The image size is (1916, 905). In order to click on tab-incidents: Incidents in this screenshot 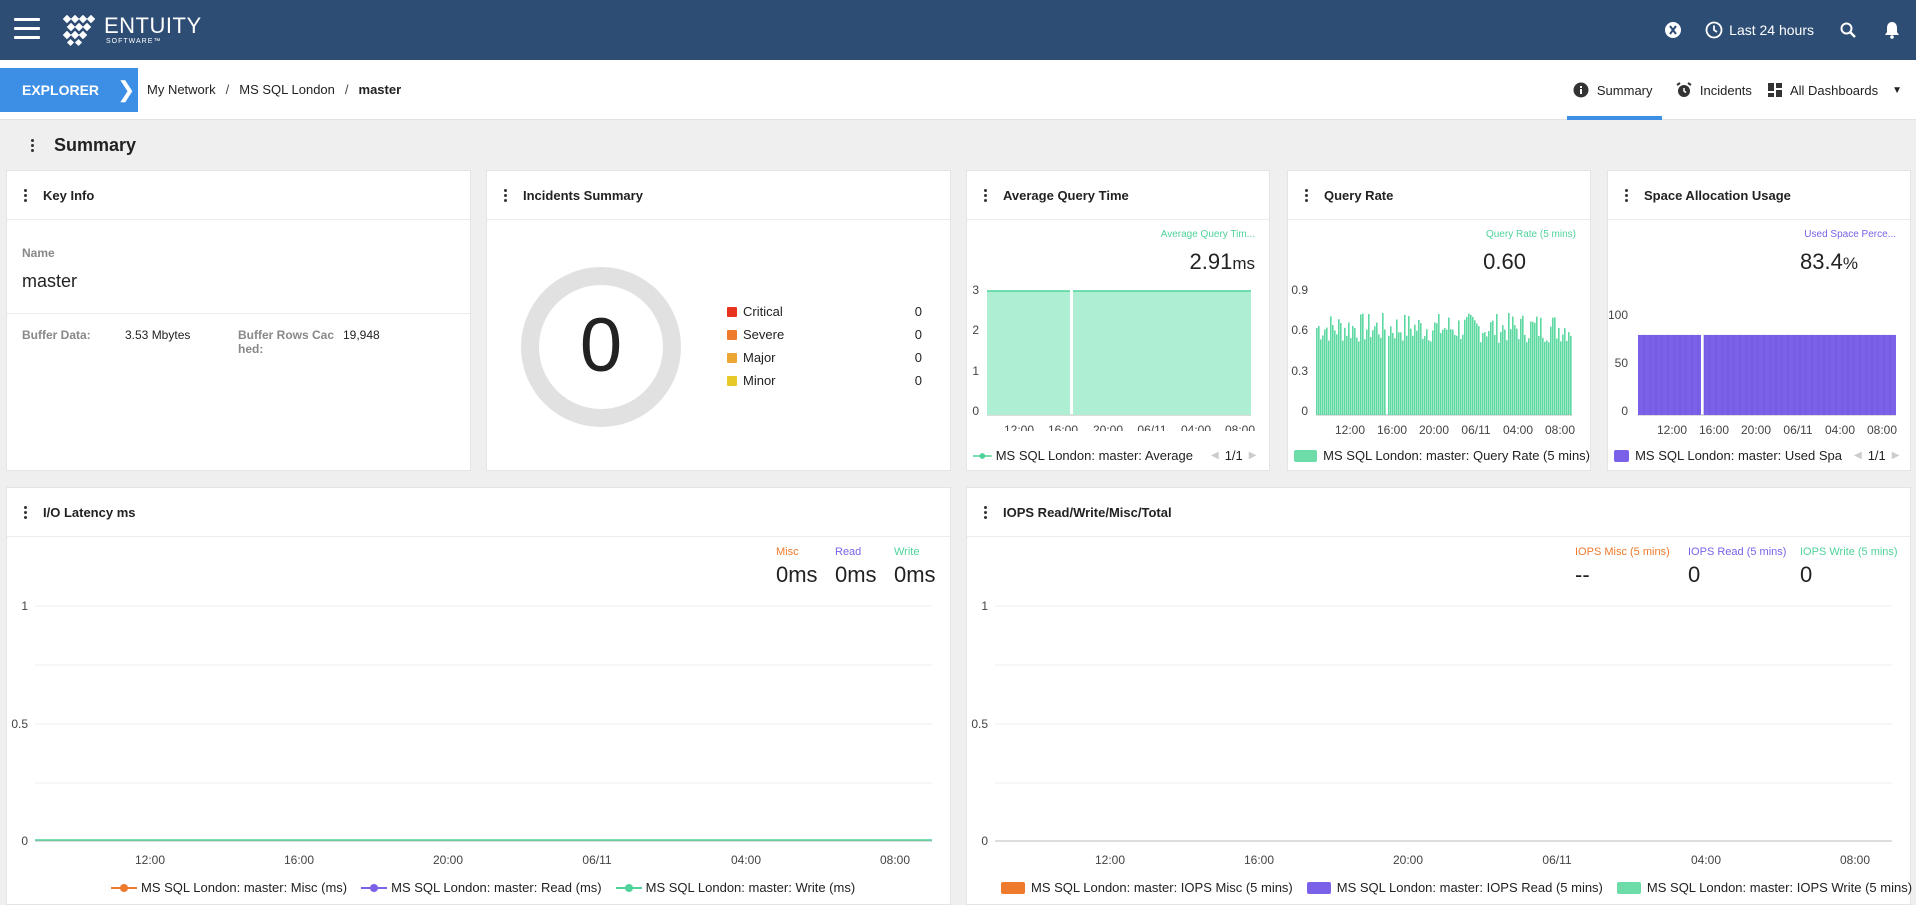, I will do `click(1714, 90)`.